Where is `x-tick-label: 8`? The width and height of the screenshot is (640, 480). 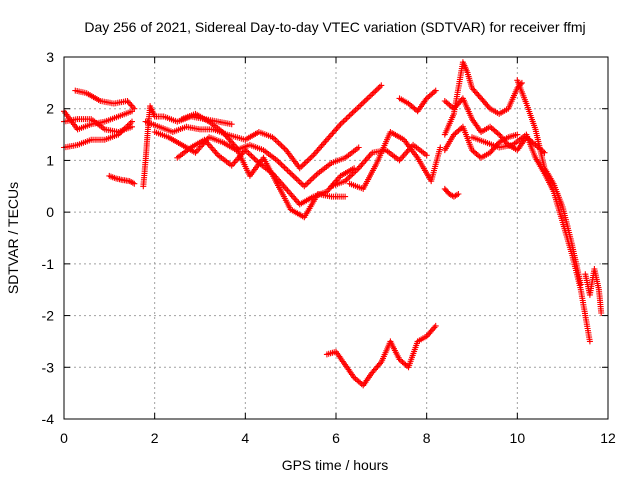
x-tick-label: 8 is located at coordinates (427, 438).